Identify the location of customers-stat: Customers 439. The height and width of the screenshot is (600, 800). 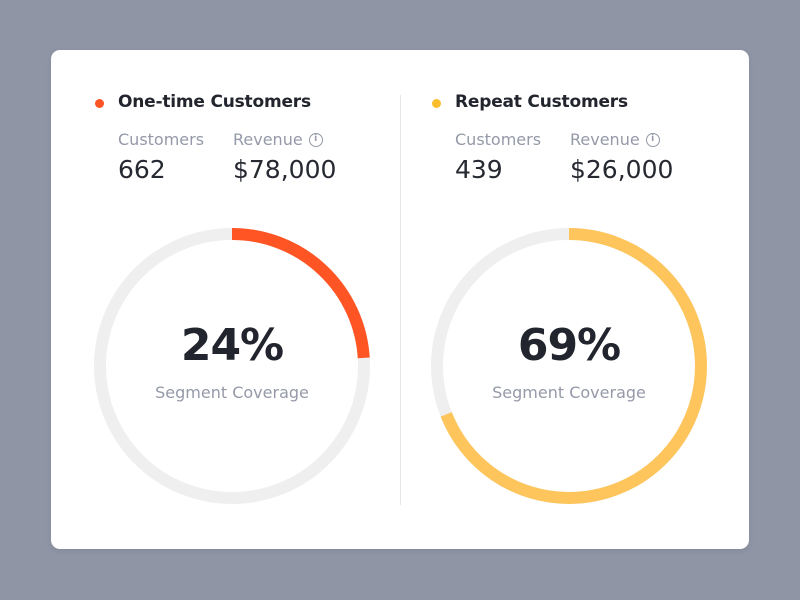
(498, 157).